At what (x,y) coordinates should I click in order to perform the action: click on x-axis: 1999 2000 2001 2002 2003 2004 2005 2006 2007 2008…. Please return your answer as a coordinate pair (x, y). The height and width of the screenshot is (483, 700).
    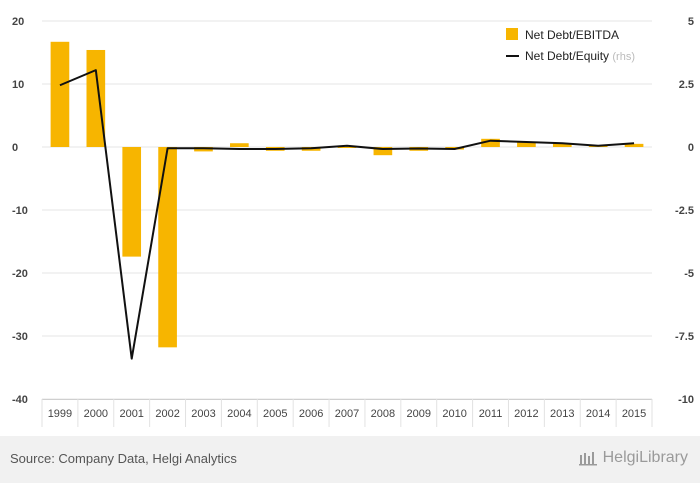
    Looking at the image, I should click on (347, 413).